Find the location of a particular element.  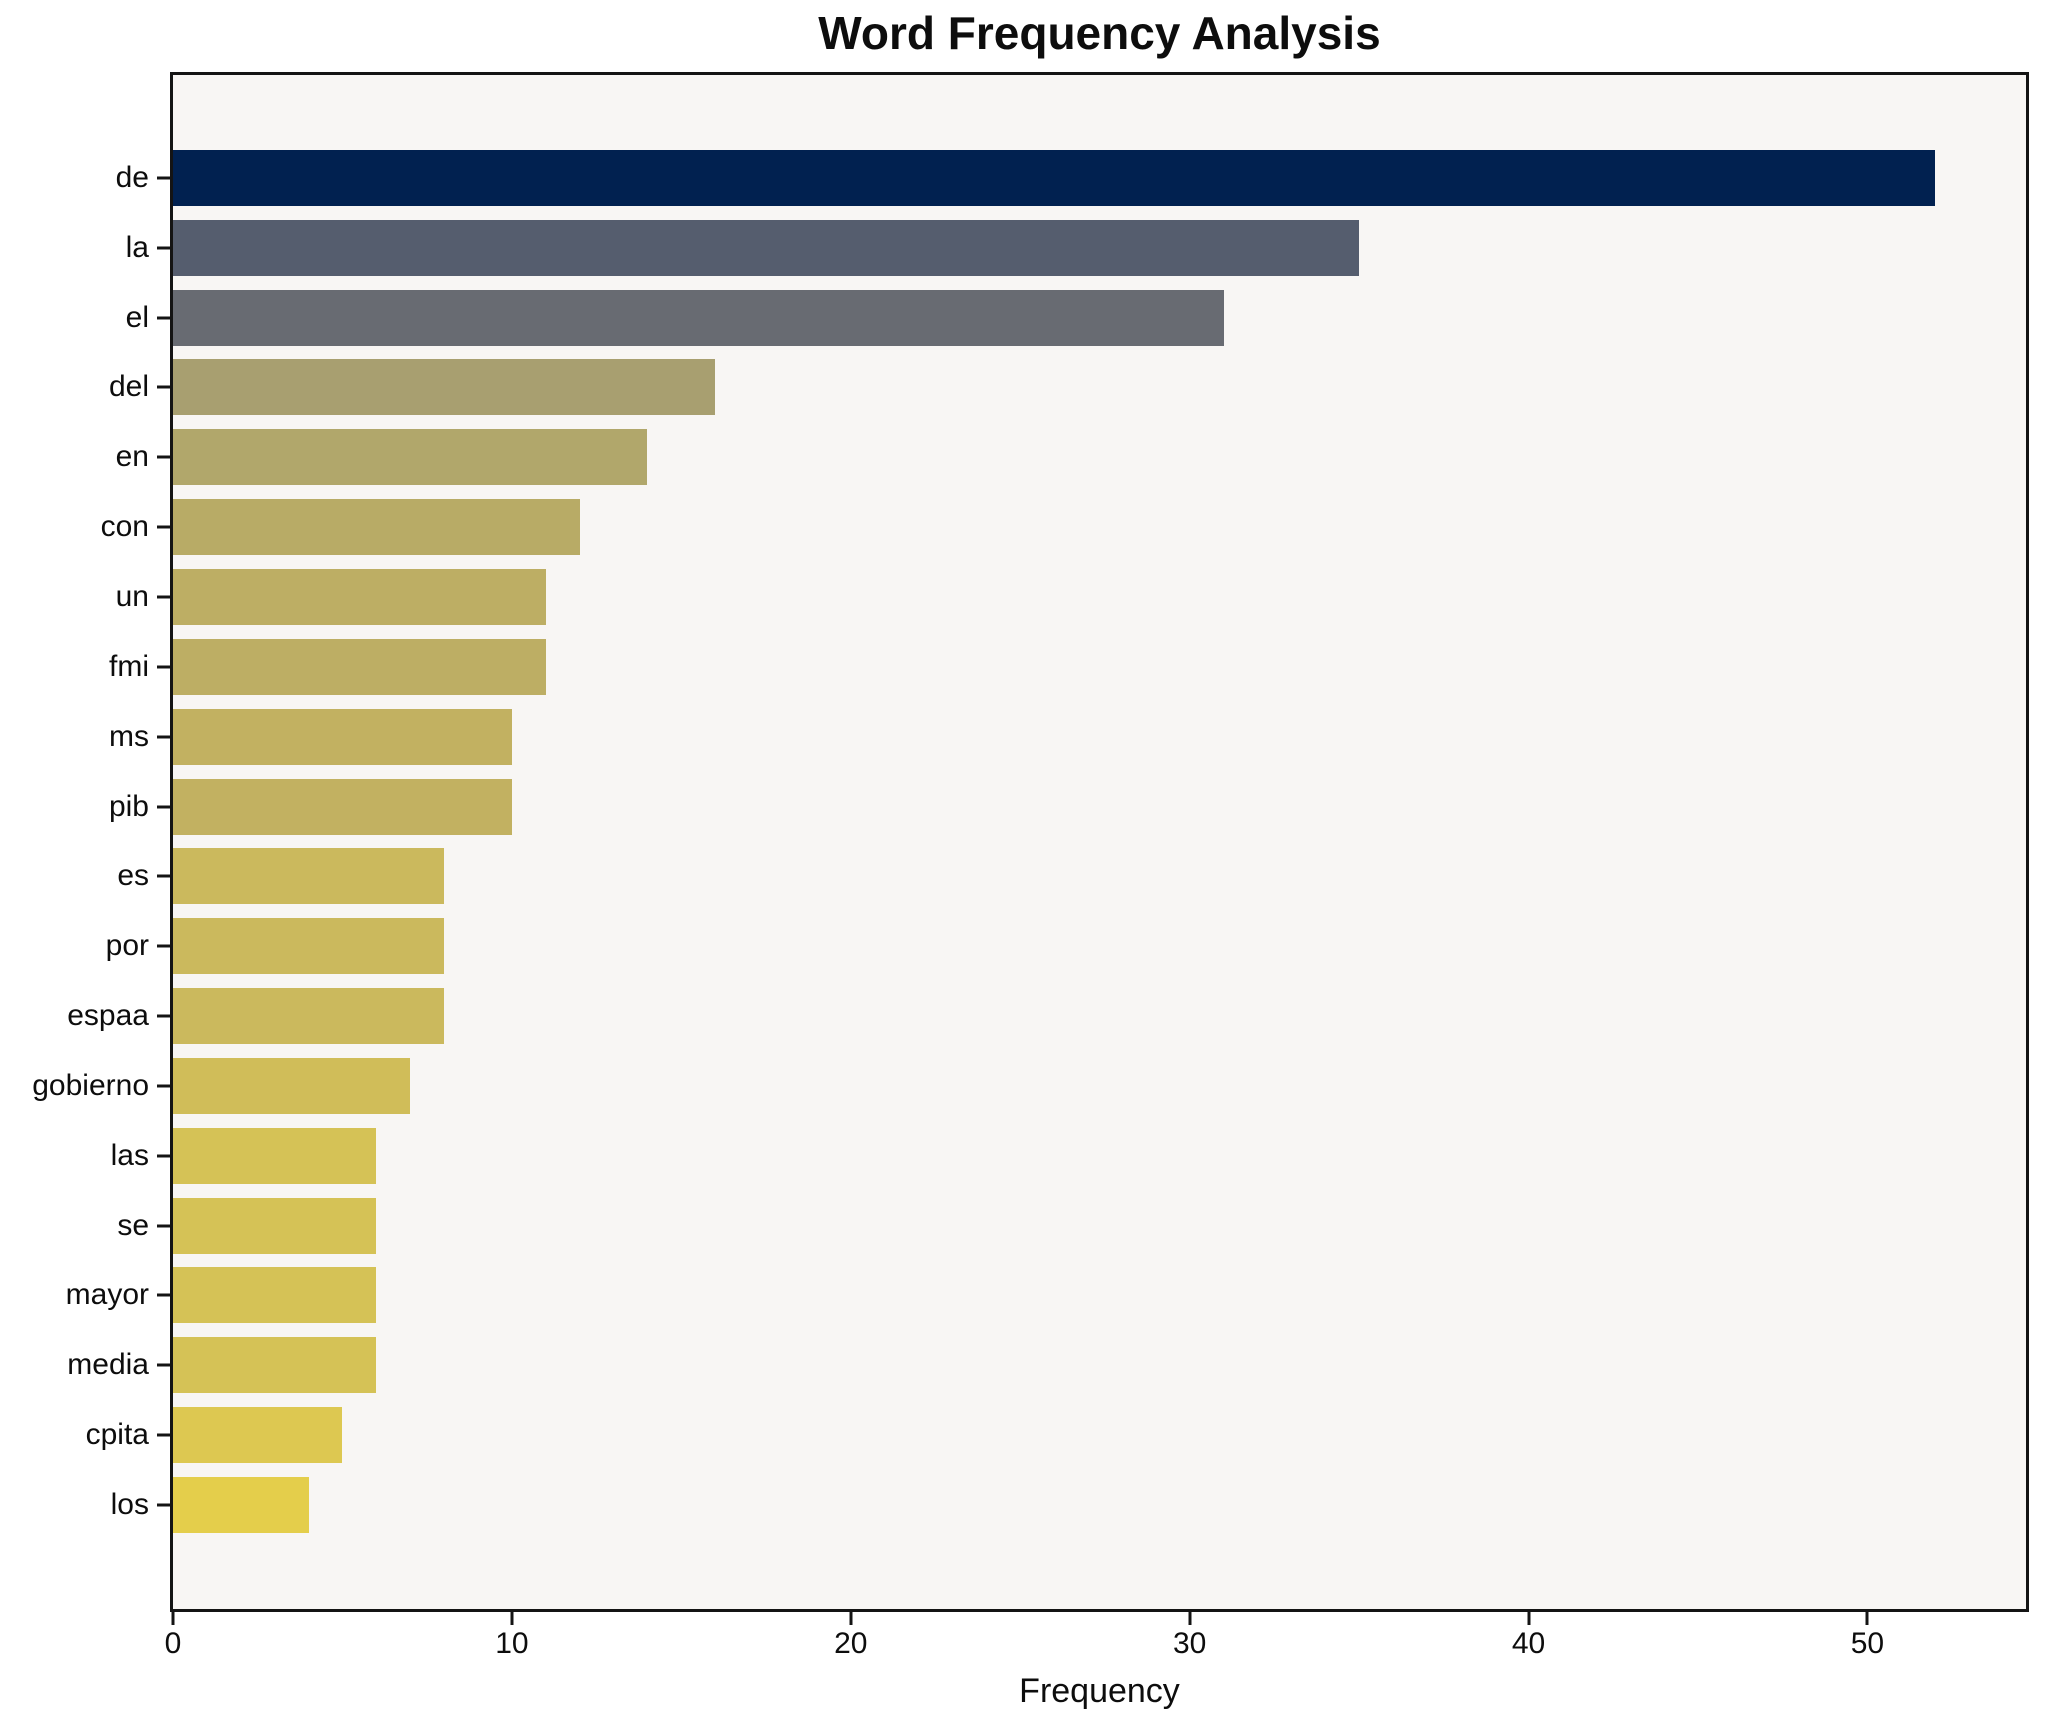

bar-row-es: es is located at coordinates (1071, 876).